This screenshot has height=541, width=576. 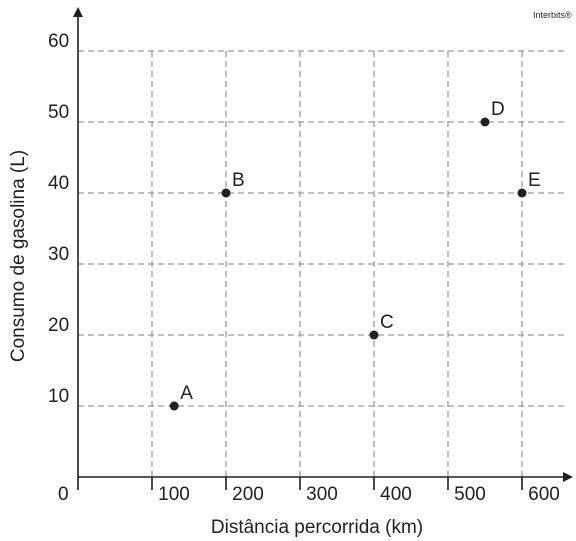 What do you see at coordinates (374, 335) in the screenshot?
I see `point-marker-c` at bounding box center [374, 335].